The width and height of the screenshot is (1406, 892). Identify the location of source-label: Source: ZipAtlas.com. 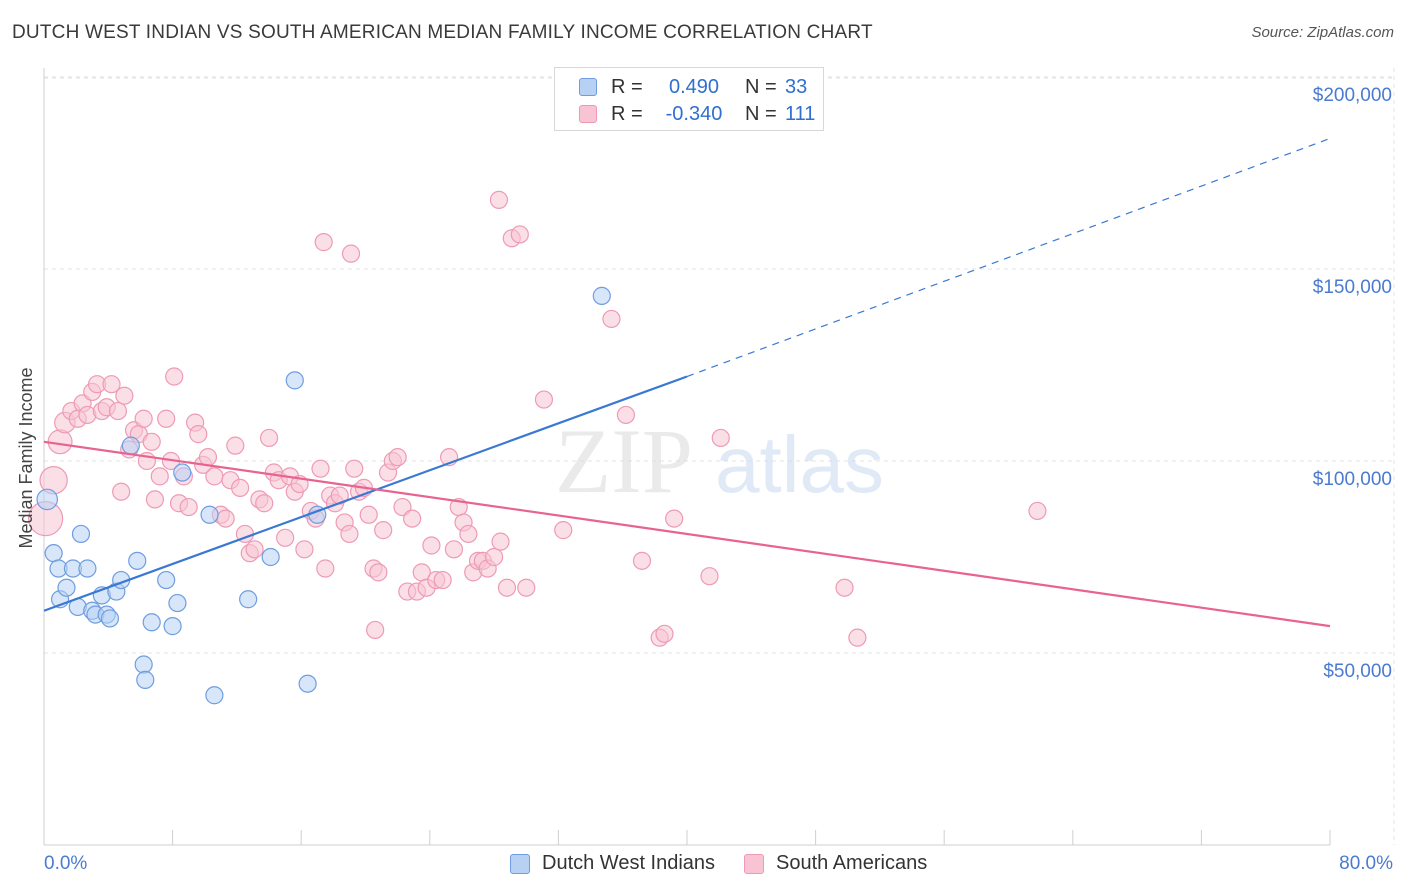
(1322, 32).